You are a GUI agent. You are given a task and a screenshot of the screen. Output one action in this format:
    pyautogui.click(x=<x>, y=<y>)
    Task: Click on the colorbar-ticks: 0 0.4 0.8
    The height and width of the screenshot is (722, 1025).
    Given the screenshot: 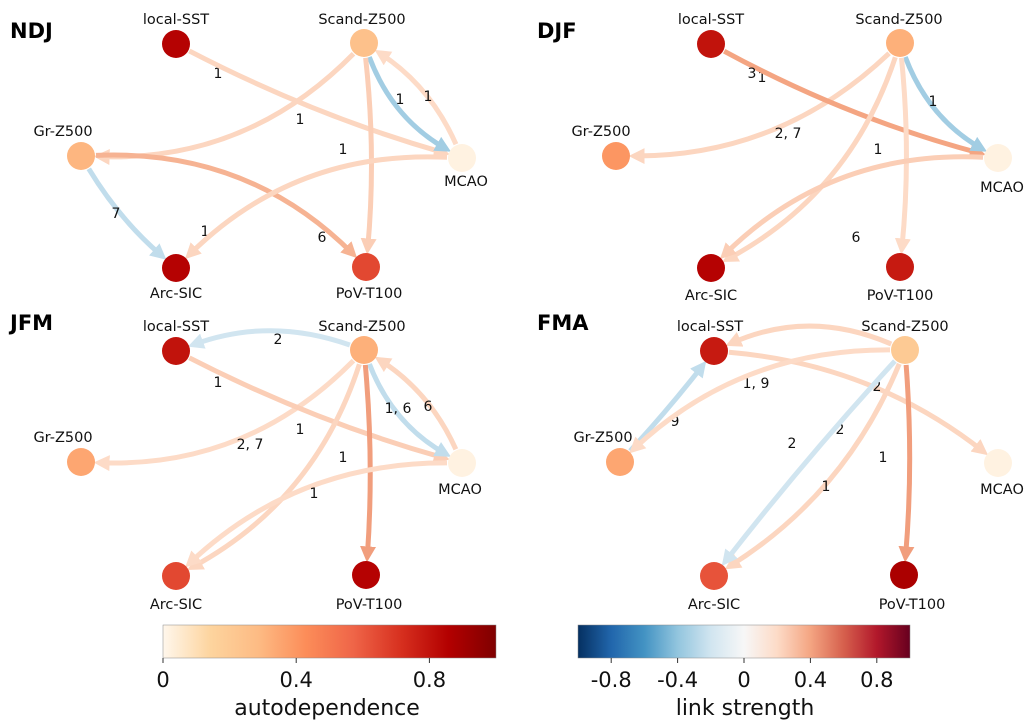 What is the action you would take?
    pyautogui.click(x=301, y=675)
    